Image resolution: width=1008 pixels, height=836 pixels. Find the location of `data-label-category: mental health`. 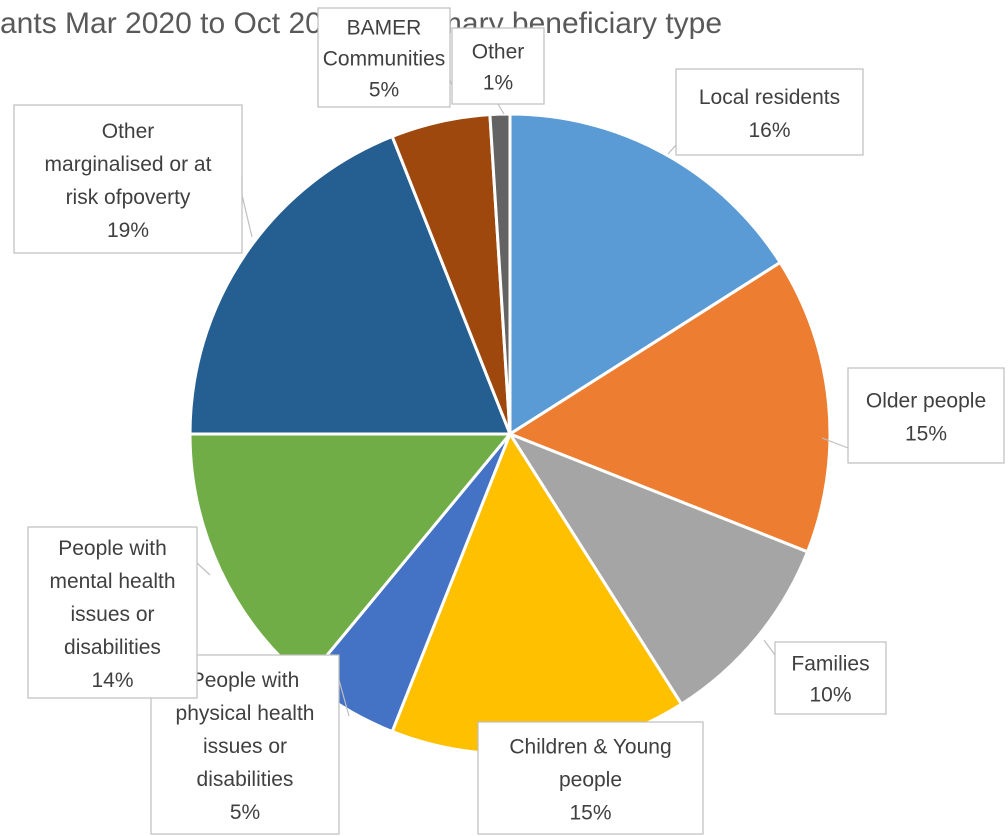

data-label-category: mental health is located at coordinates (112, 581).